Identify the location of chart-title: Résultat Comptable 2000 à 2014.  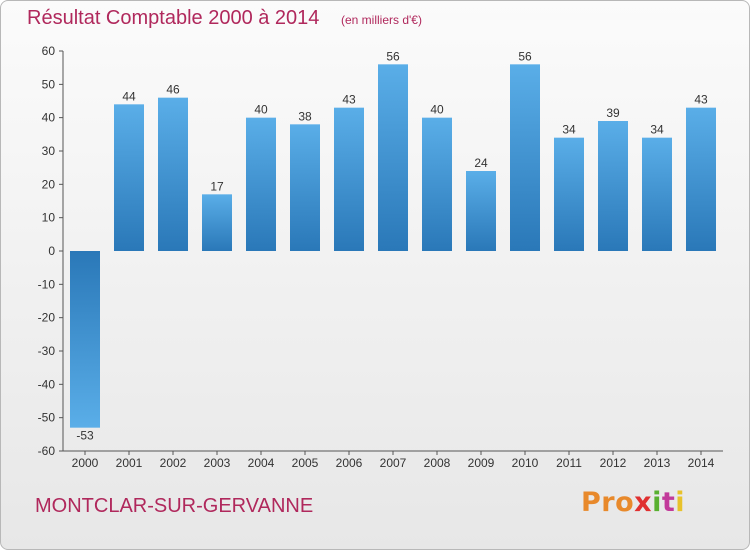
(173, 18).